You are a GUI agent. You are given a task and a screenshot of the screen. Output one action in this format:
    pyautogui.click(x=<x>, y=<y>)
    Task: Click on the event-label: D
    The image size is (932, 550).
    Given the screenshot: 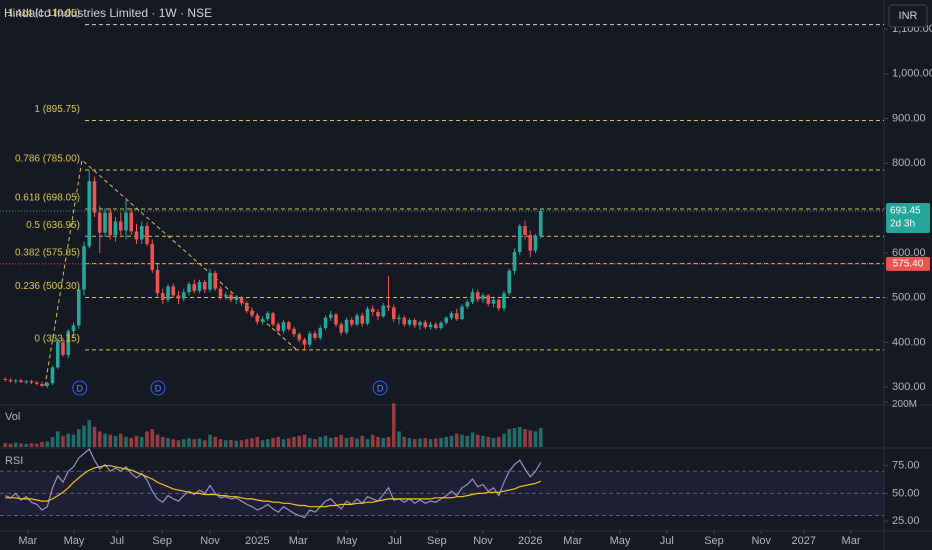 What is the action you would take?
    pyautogui.click(x=80, y=388)
    